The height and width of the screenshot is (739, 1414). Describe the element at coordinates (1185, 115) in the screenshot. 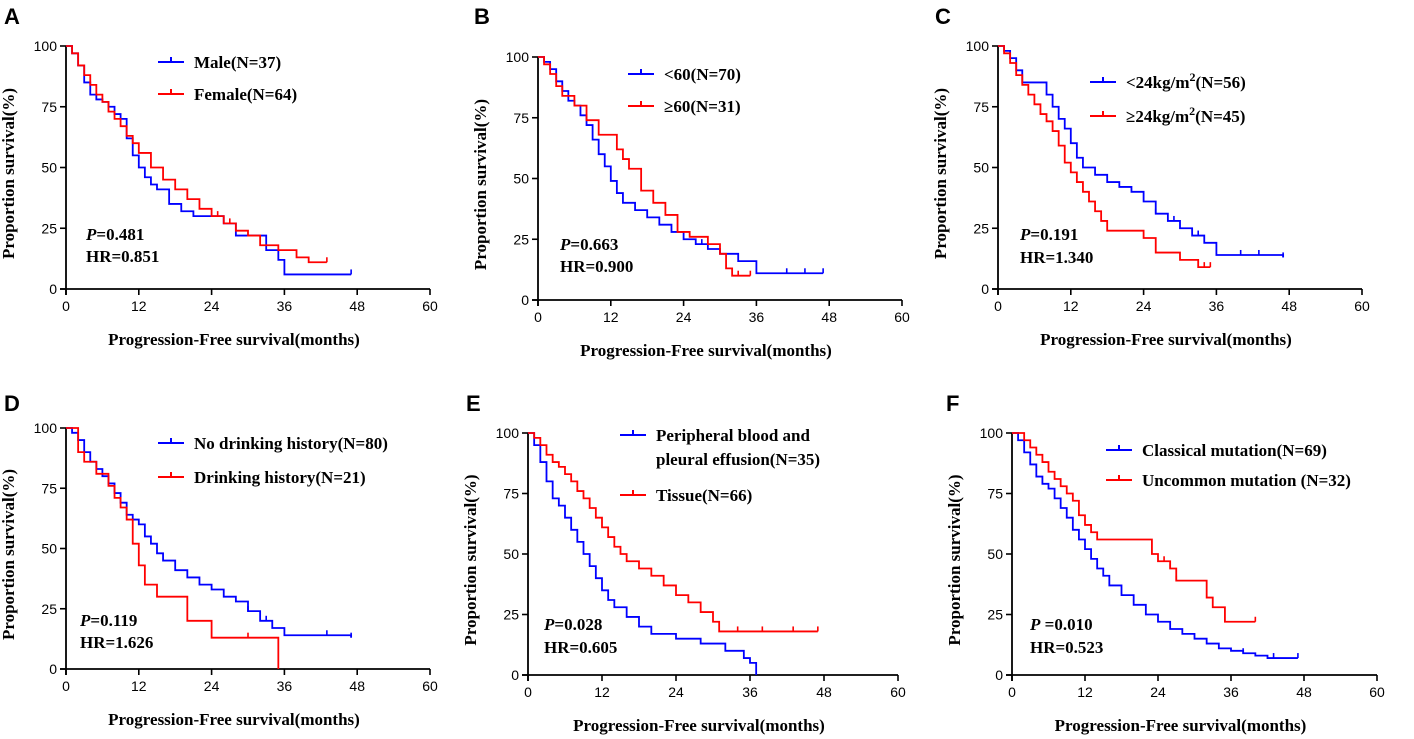

I see `legend-label: ≥24kg/m2(N=45)` at that location.